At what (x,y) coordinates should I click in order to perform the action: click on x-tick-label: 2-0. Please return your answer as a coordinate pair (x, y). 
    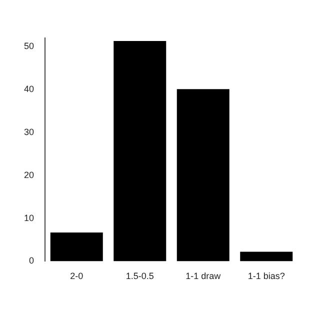
    Looking at the image, I should click on (77, 276).